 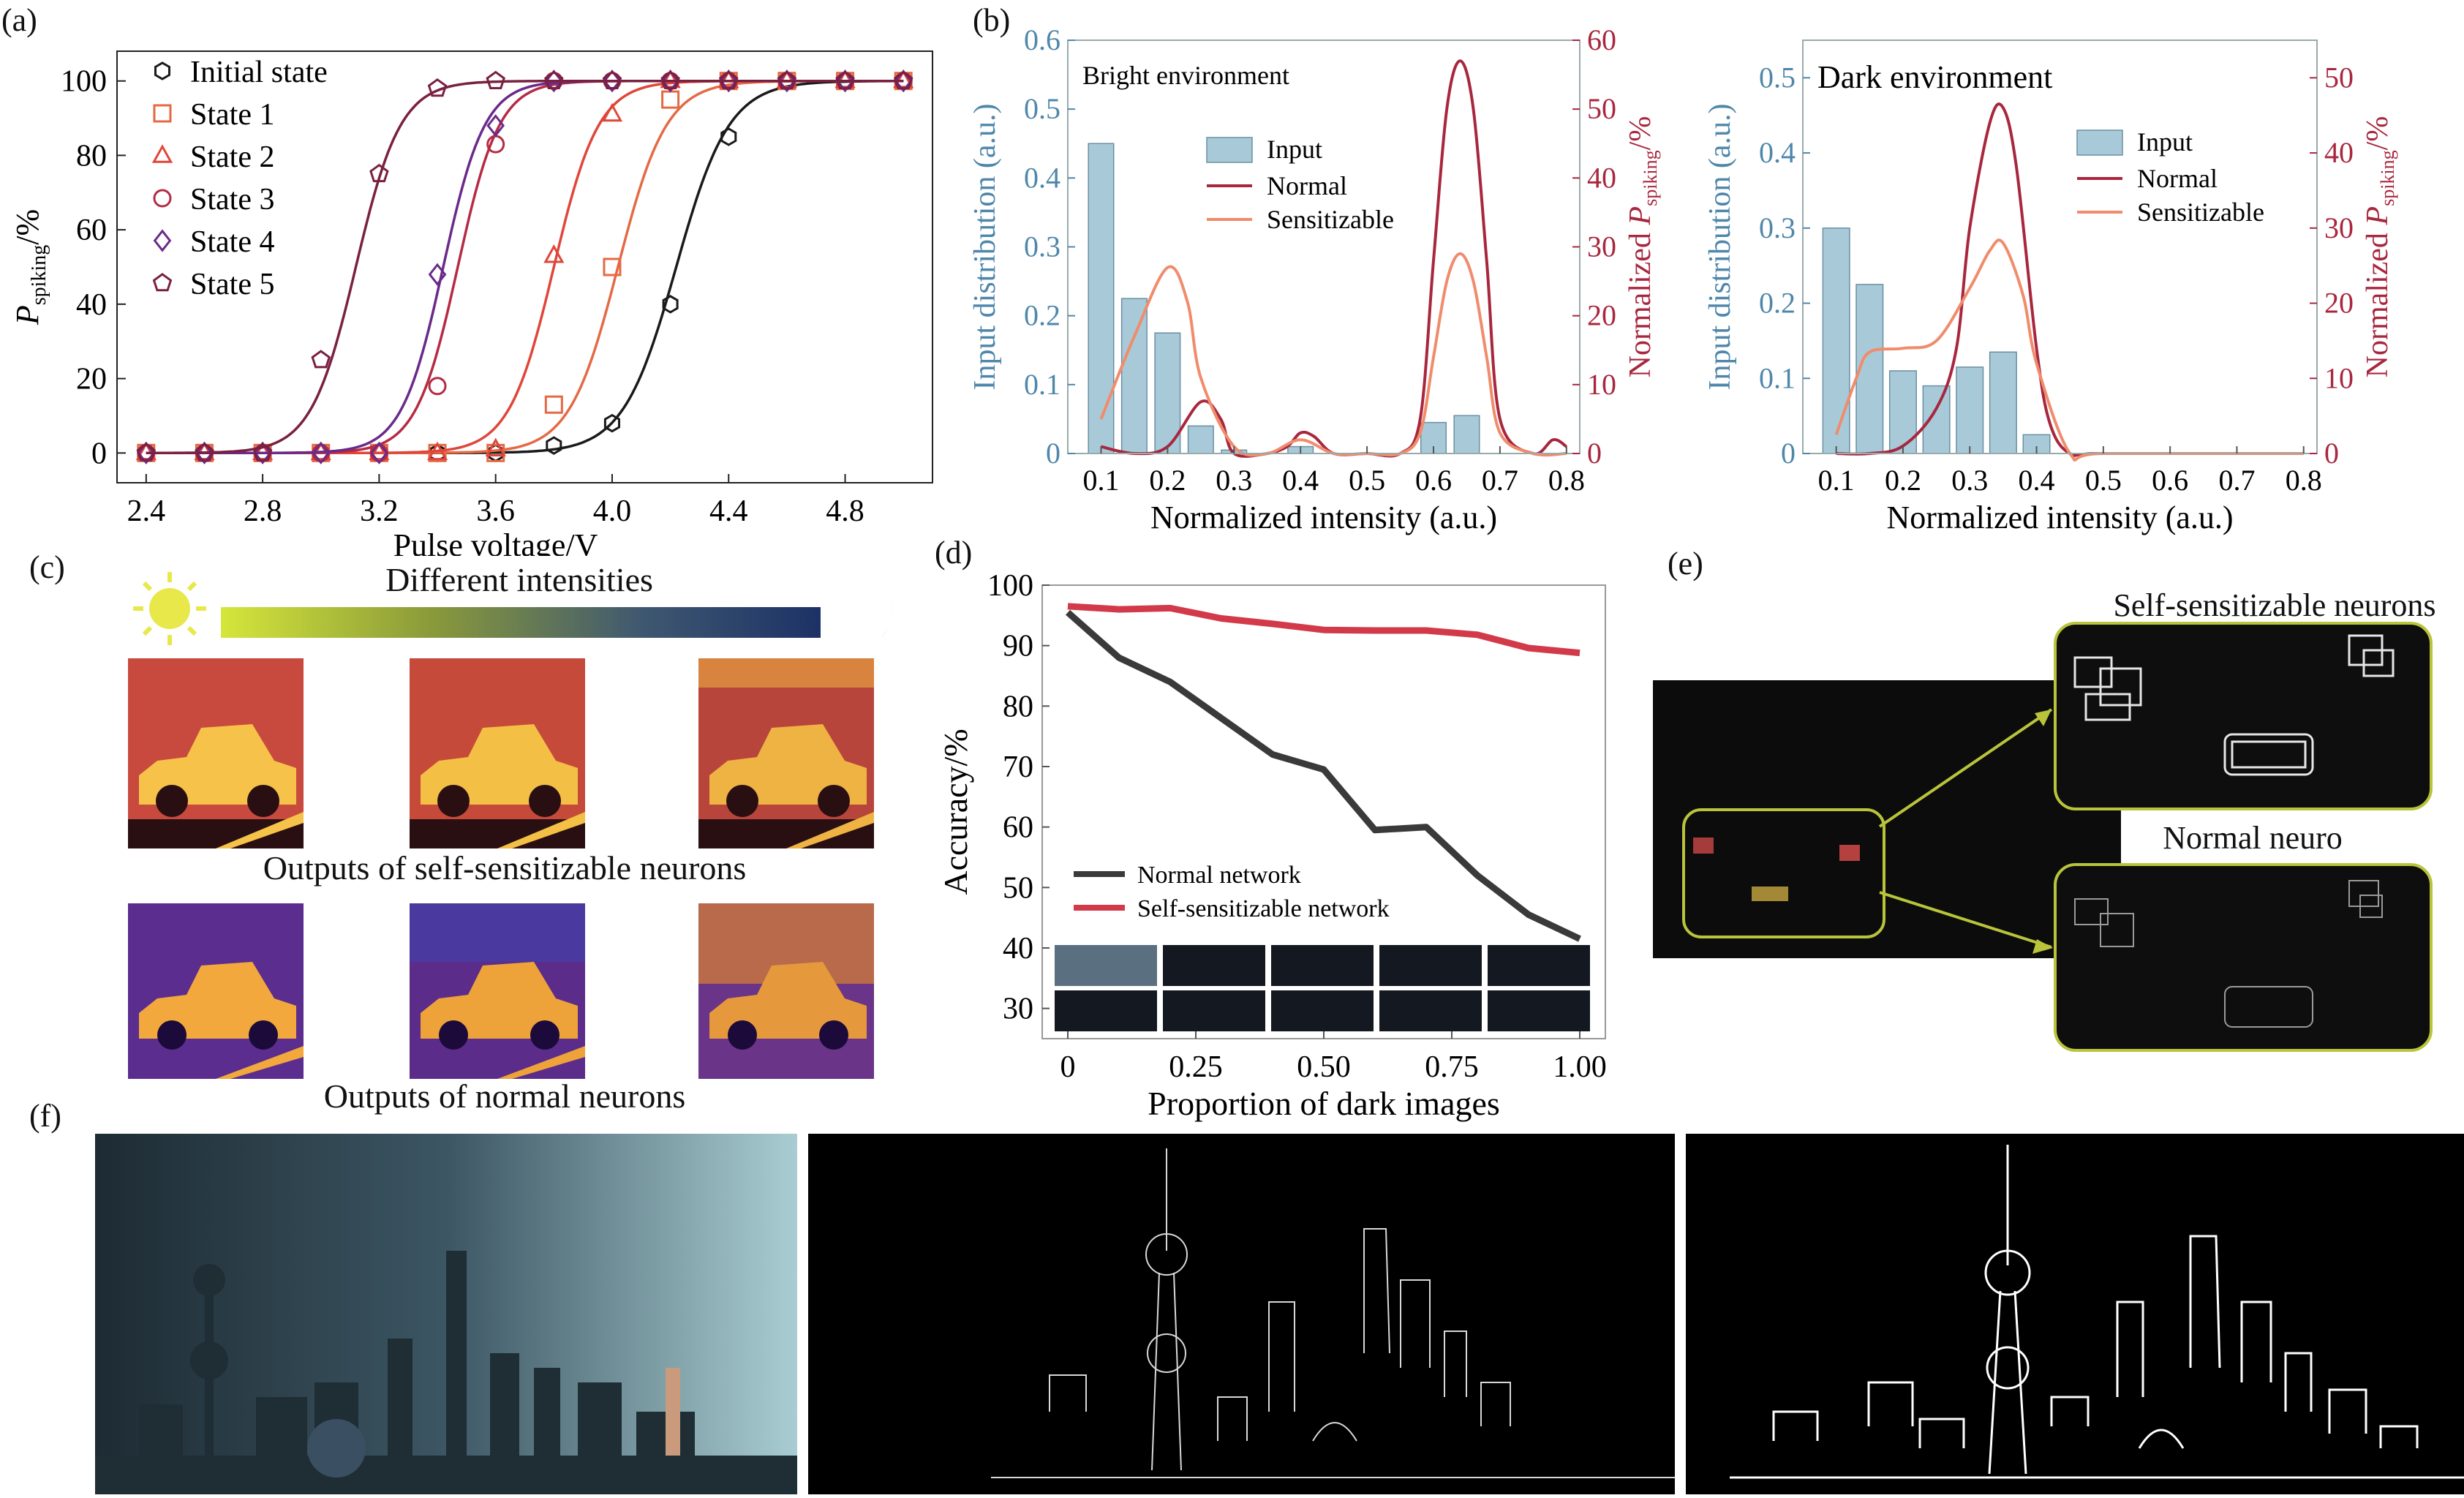 What do you see at coordinates (992, 20) in the screenshot?
I see `panel-label-b: (b)` at bounding box center [992, 20].